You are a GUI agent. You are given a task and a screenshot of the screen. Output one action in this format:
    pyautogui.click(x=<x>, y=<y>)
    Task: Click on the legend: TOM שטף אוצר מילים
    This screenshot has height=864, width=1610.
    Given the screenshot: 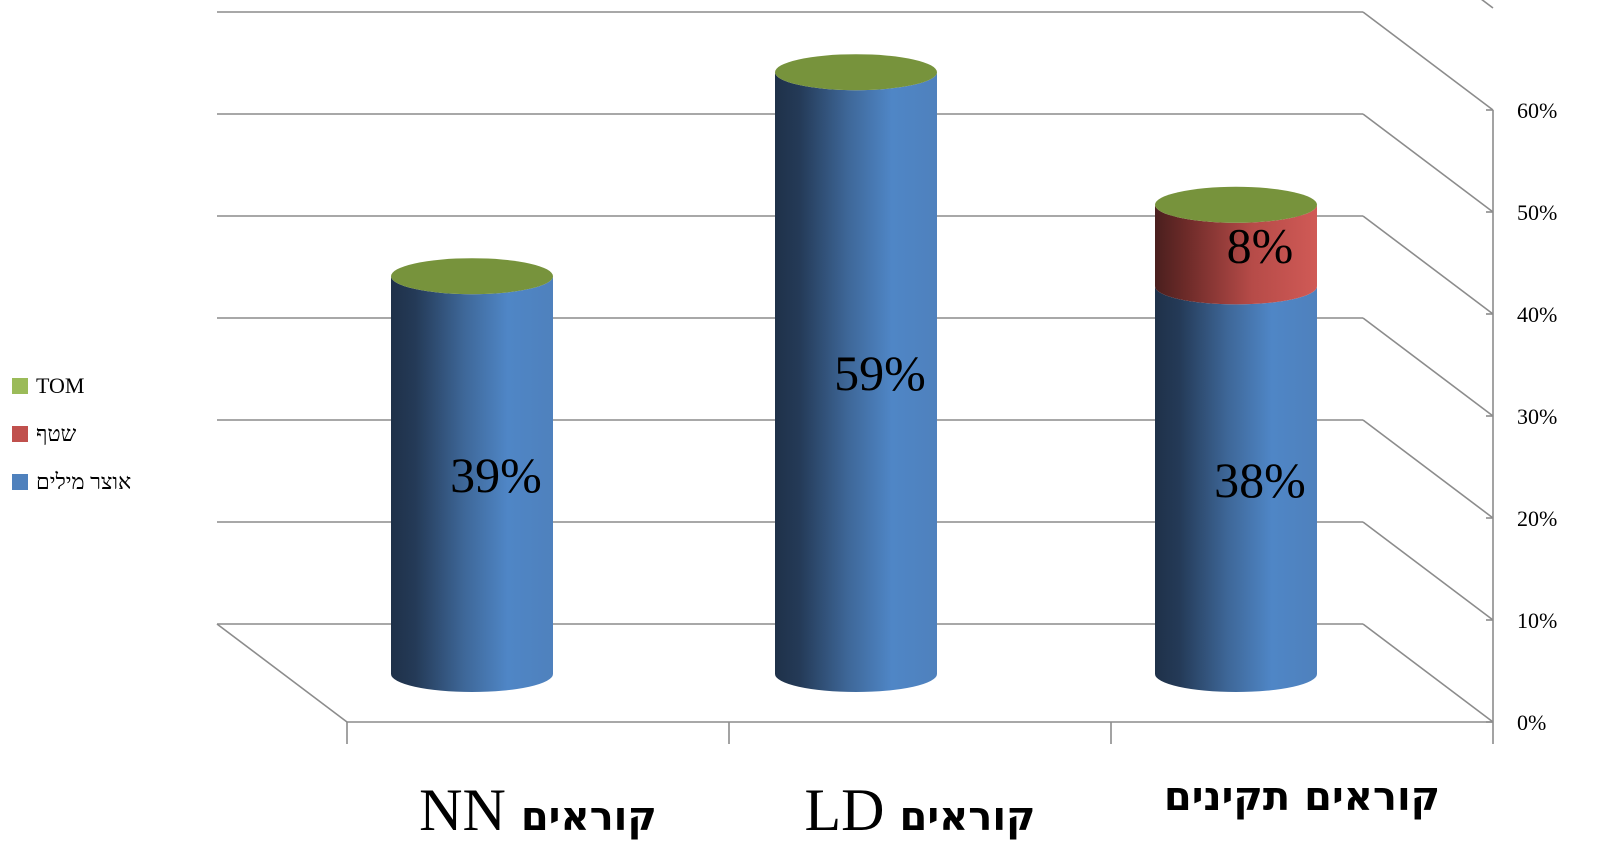 What is the action you would take?
    pyautogui.click(x=71, y=434)
    